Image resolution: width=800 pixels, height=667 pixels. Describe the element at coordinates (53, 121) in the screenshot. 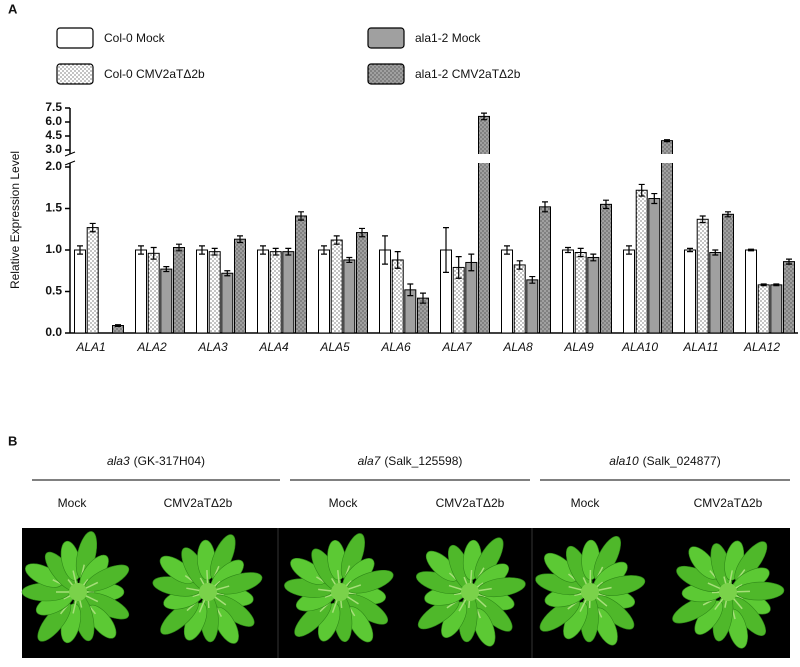

I see `y-tick-label: 6.0` at that location.